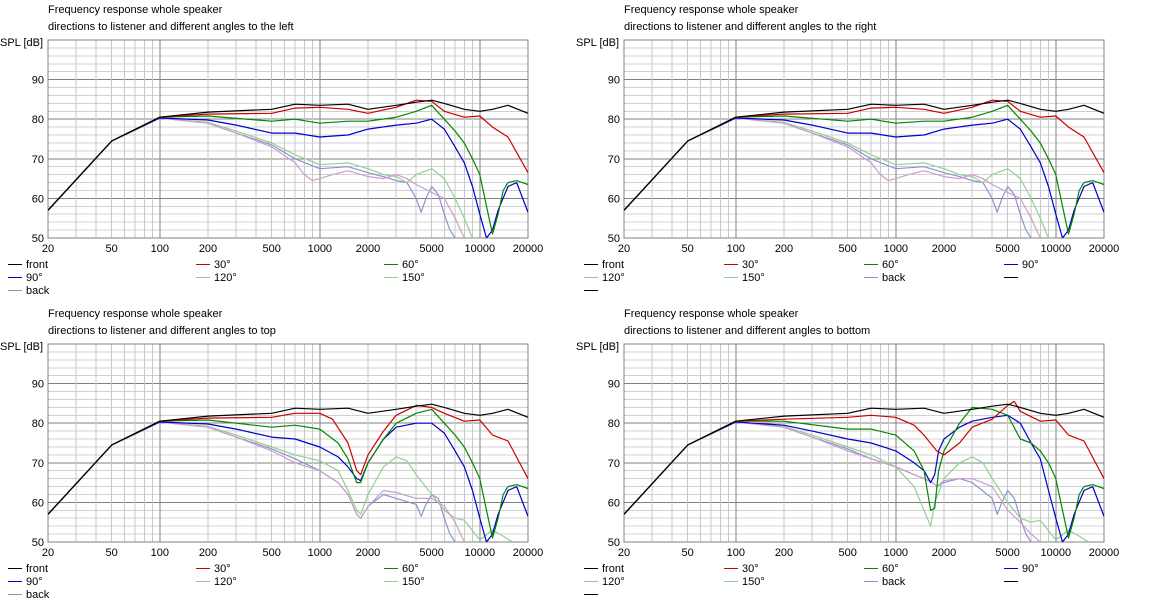 The width and height of the screenshot is (1152, 608). What do you see at coordinates (1104, 249) in the screenshot?
I see `x-tick-label: 20000` at bounding box center [1104, 249].